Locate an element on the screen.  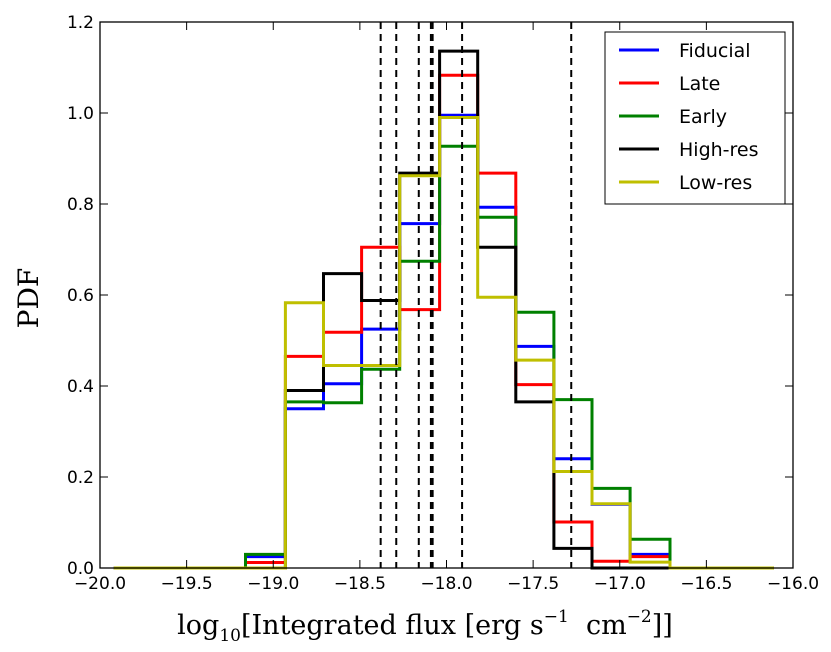
x-tick-label: −18.0 is located at coordinates (446, 584).